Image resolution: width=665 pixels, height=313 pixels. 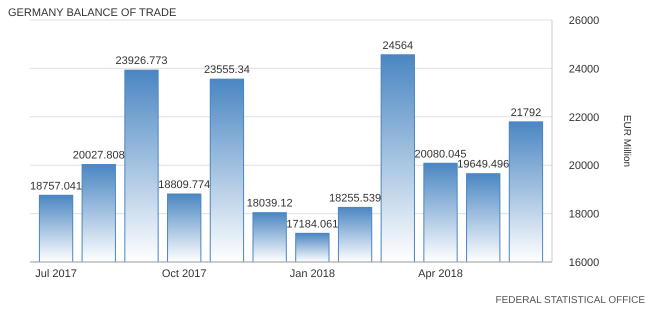 What do you see at coordinates (56, 274) in the screenshot?
I see `x-tick-label: Jul 2017` at bounding box center [56, 274].